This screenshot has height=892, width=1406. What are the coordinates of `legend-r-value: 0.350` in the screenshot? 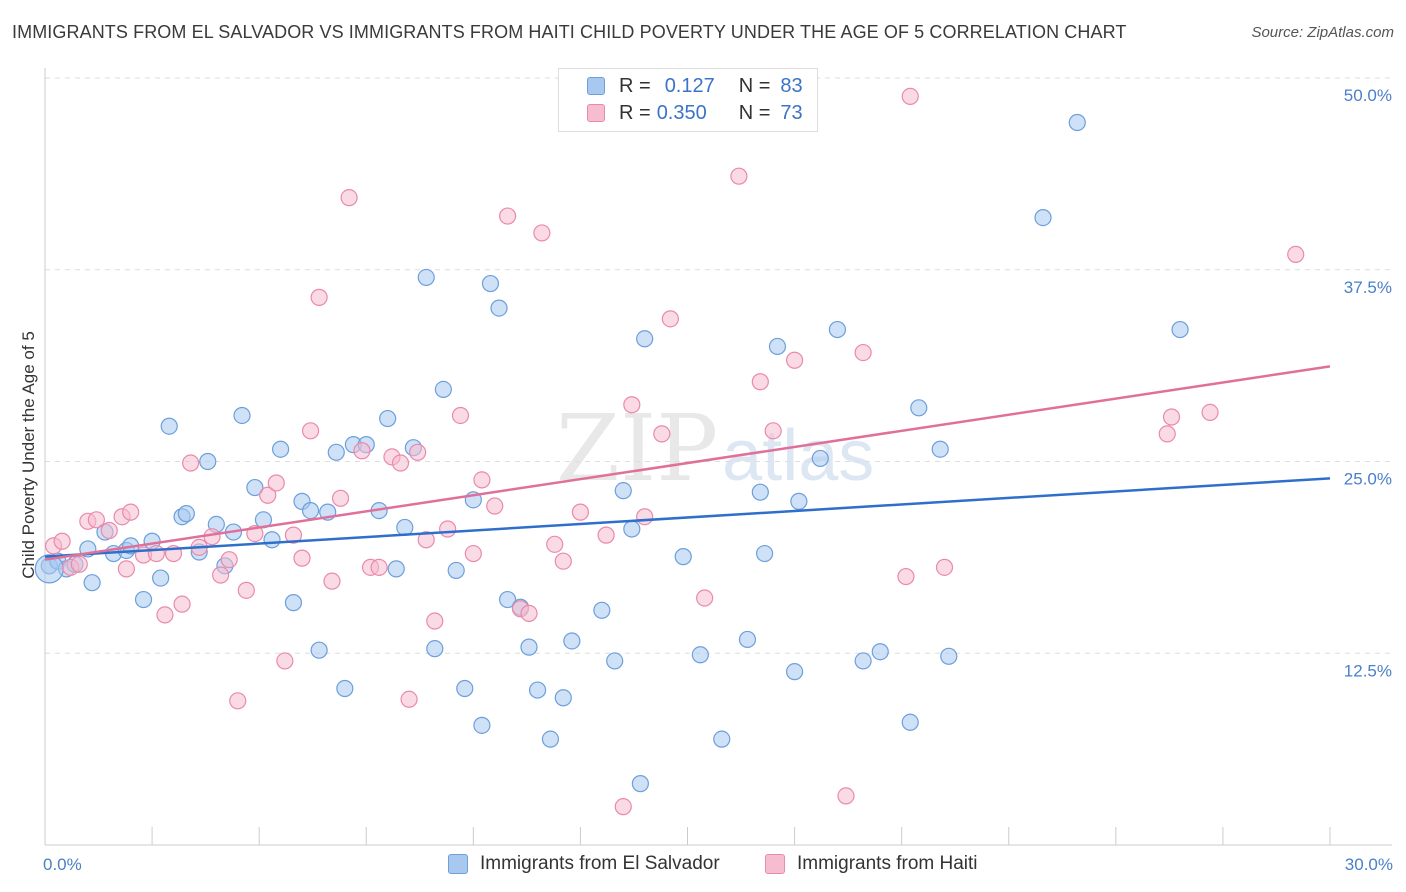 It's located at (681, 112).